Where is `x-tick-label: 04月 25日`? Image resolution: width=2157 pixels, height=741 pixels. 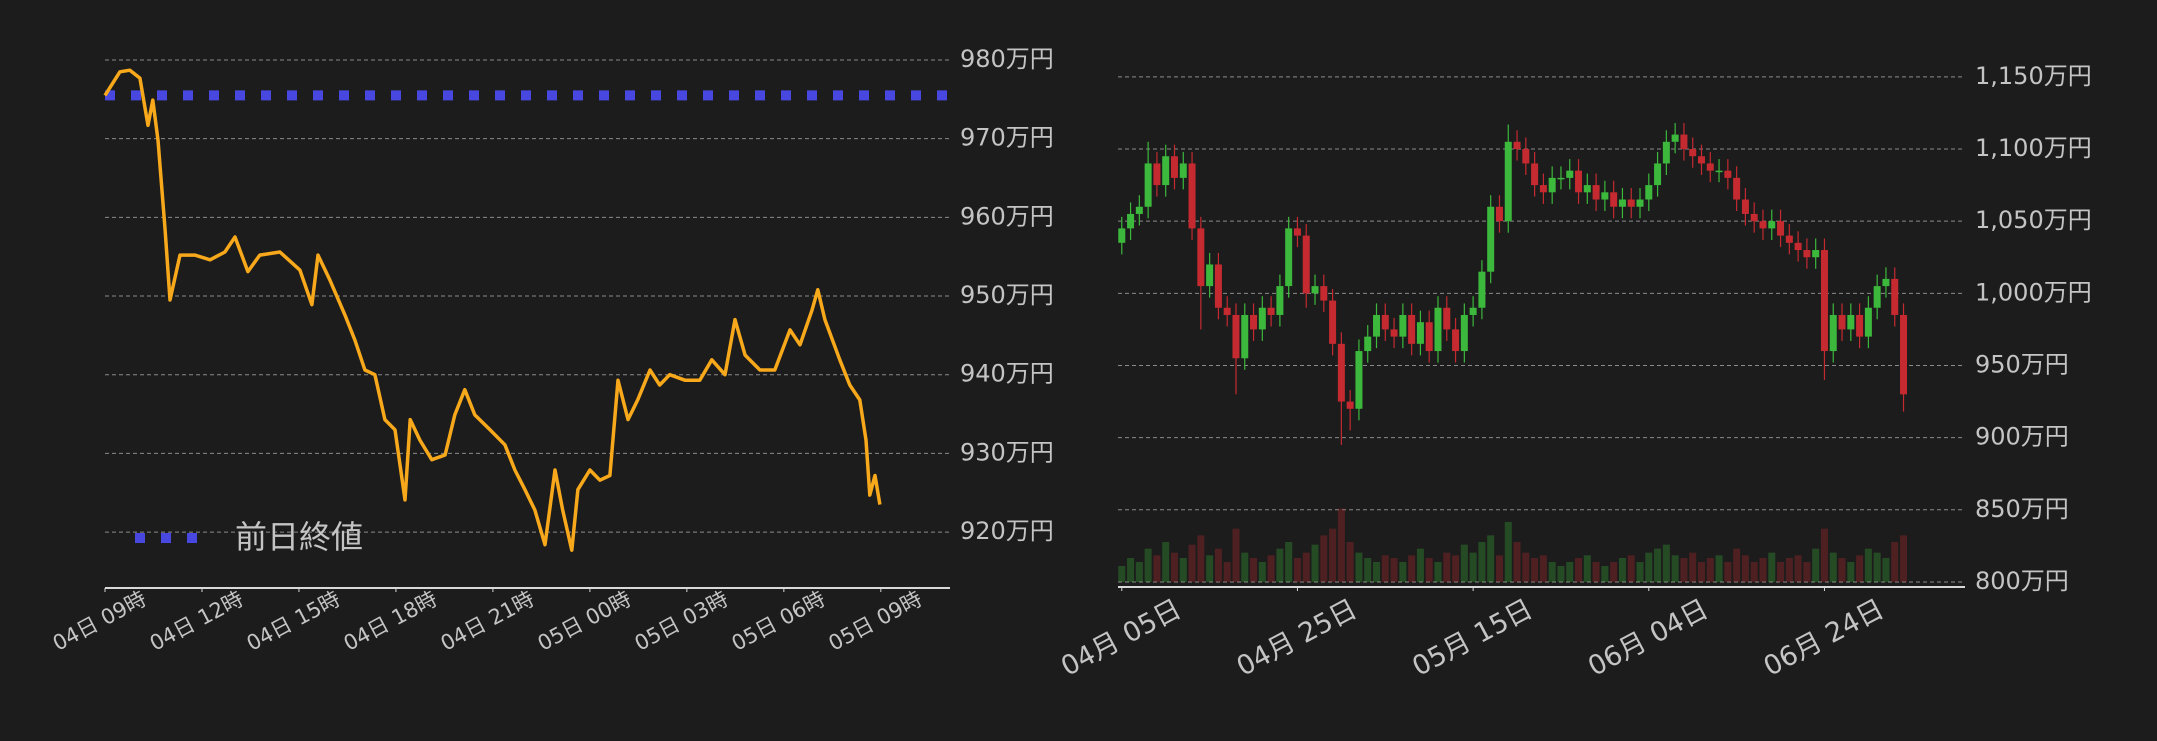
x-tick-label: 04月 25日 is located at coordinates (1297, 638).